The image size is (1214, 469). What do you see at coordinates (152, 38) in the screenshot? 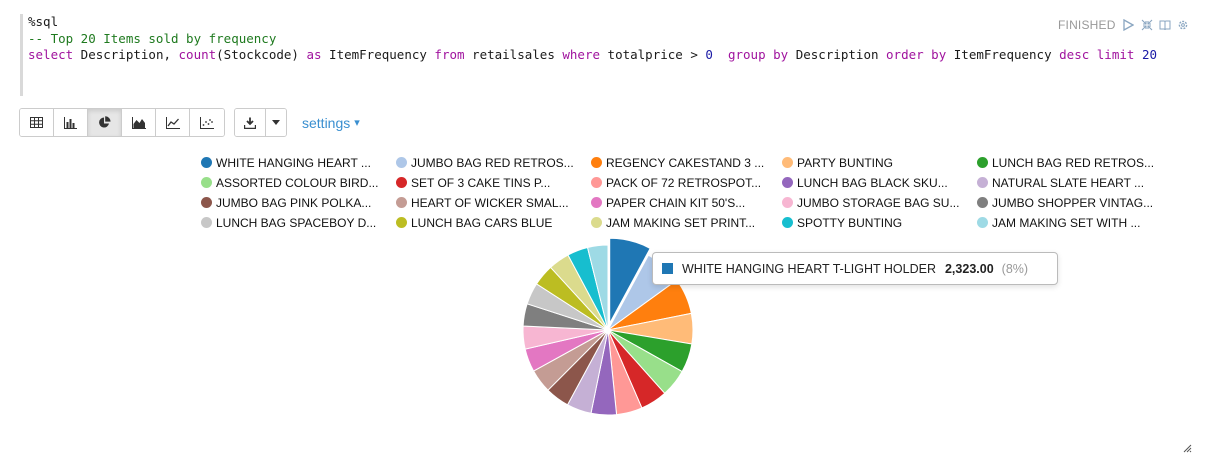
I see `code-line-2: -- Top 20 Items sold by frequency` at bounding box center [152, 38].